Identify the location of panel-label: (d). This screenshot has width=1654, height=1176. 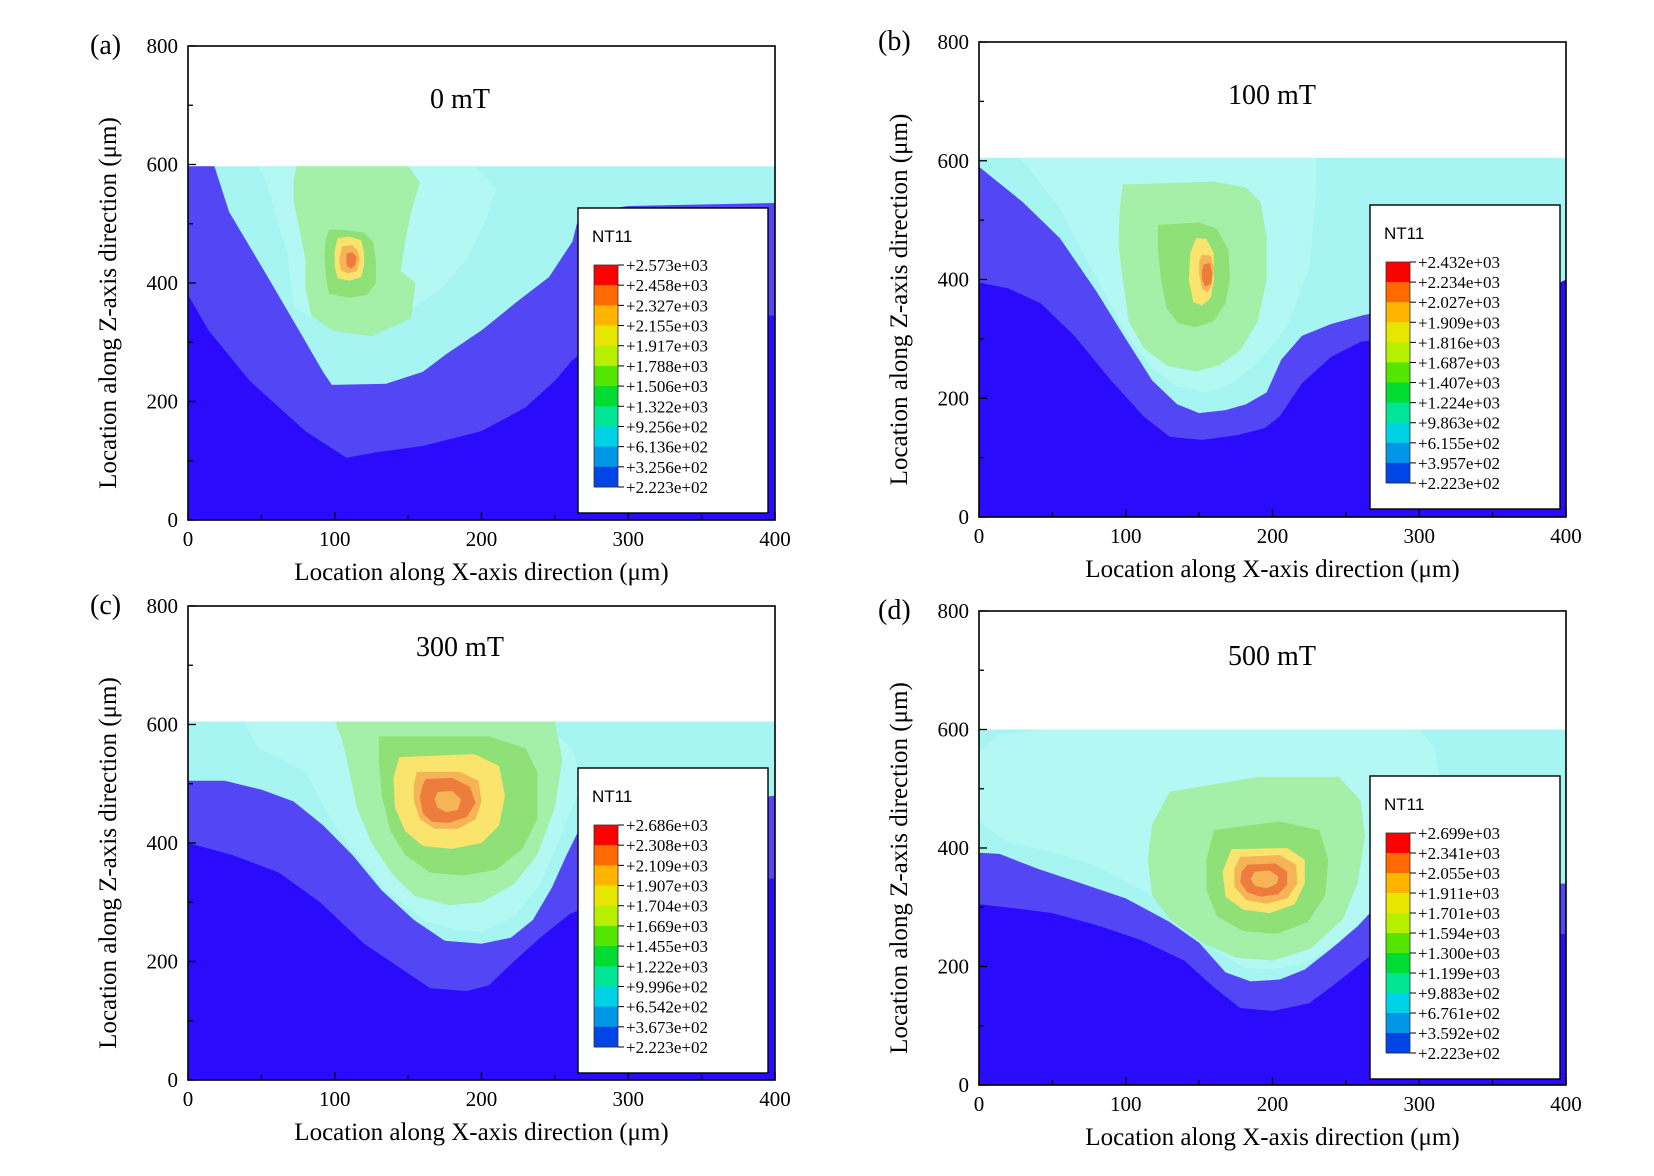
(894, 610).